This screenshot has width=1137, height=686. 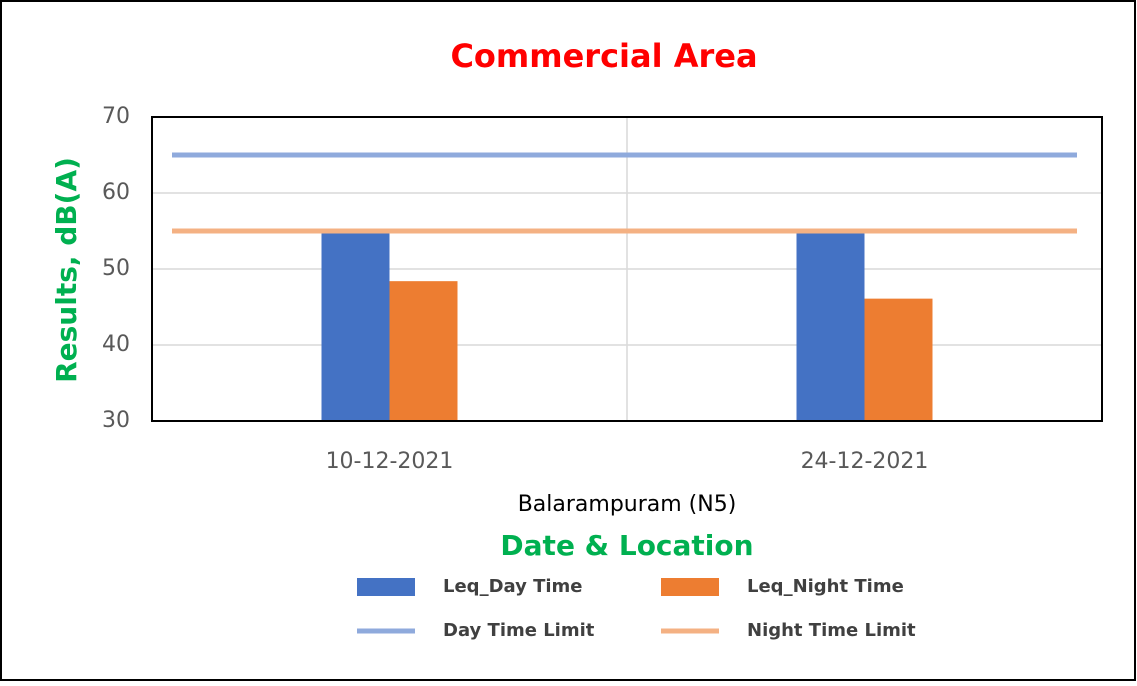 I want to click on x-tick-label: 10-12-2021, so click(x=390, y=461).